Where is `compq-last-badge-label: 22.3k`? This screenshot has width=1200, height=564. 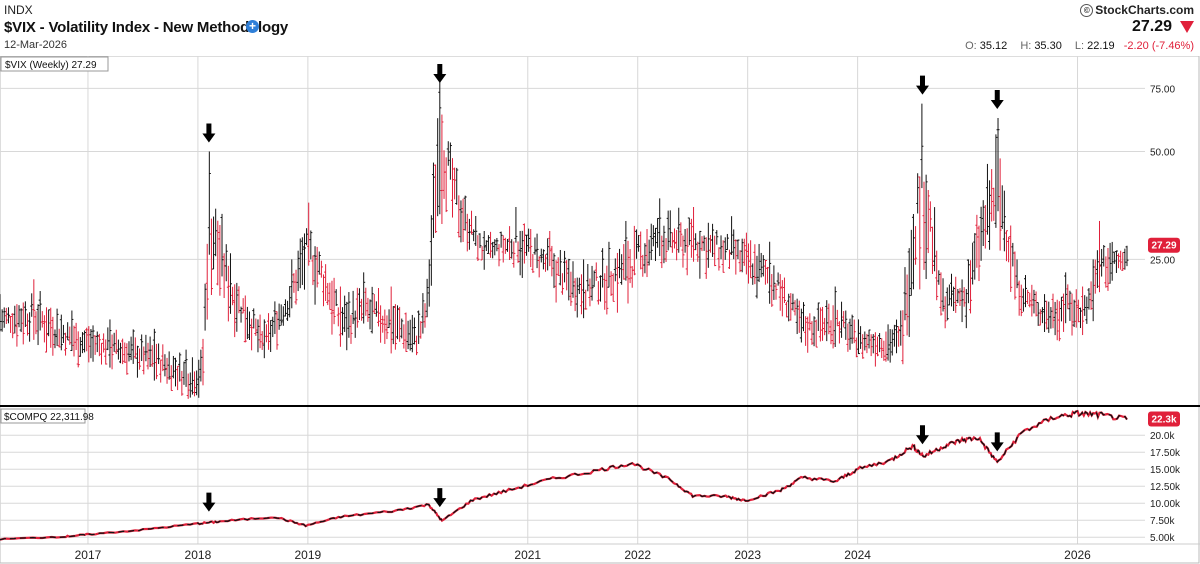
compq-last-badge-label: 22.3k is located at coordinates (1163, 419).